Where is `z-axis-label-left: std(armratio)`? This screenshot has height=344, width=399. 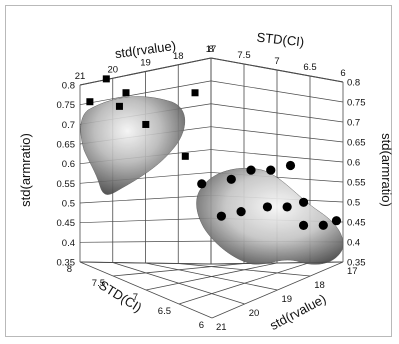 z-axis-label-left: std(armratio) is located at coordinates (25, 170).